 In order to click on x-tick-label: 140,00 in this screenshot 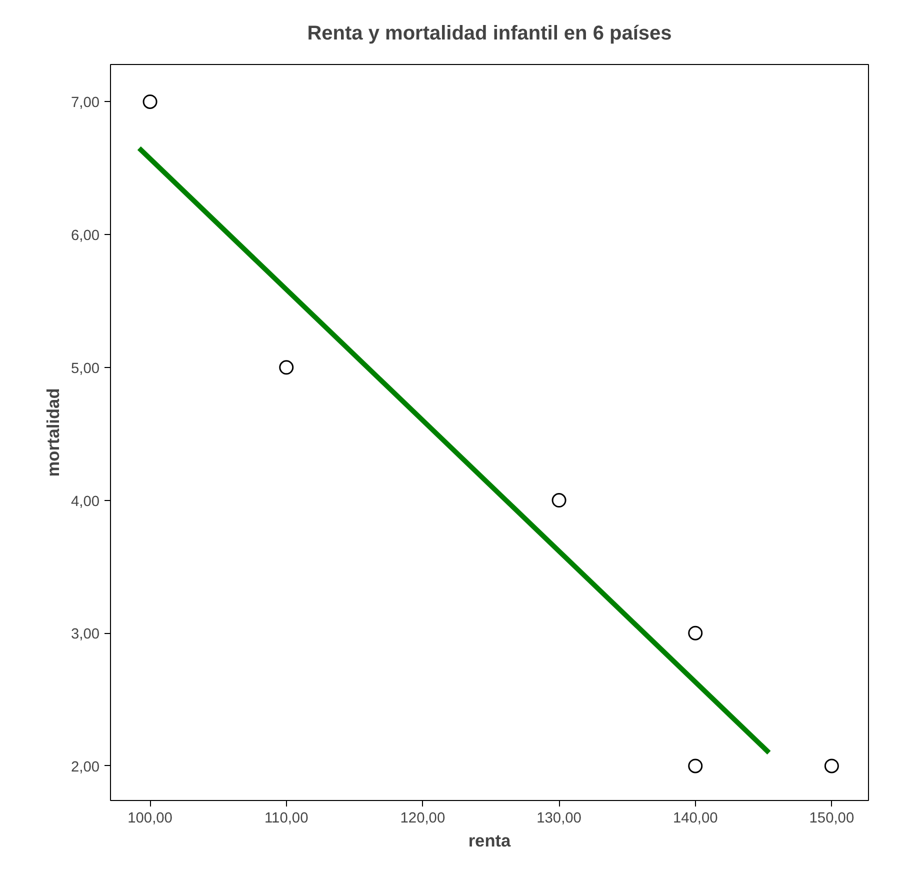, I will do `click(695, 818)`.